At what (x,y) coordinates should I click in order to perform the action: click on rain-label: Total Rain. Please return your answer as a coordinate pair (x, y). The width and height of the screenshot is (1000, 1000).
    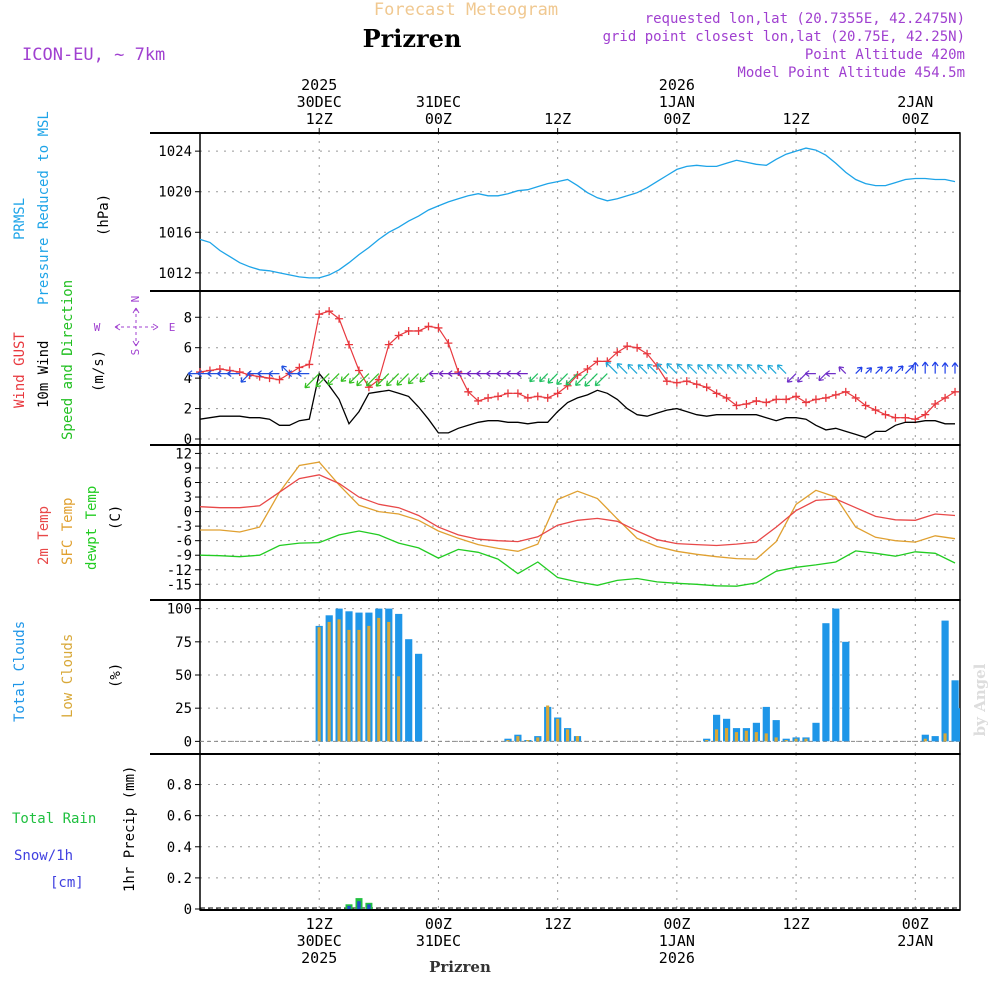
    Looking at the image, I should click on (54, 819).